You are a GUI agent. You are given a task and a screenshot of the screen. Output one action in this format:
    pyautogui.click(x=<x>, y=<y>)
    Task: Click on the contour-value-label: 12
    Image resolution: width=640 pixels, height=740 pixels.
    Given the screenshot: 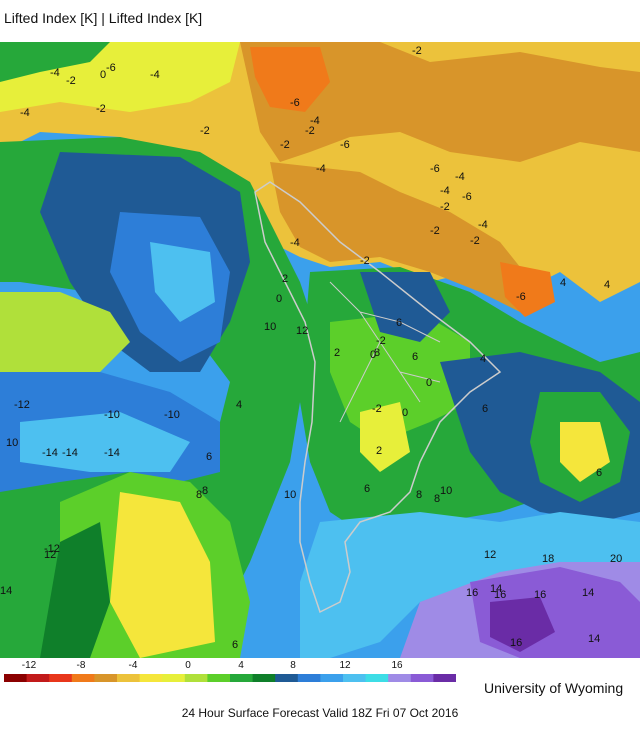 What is the action you would take?
    pyautogui.click(x=302, y=331)
    